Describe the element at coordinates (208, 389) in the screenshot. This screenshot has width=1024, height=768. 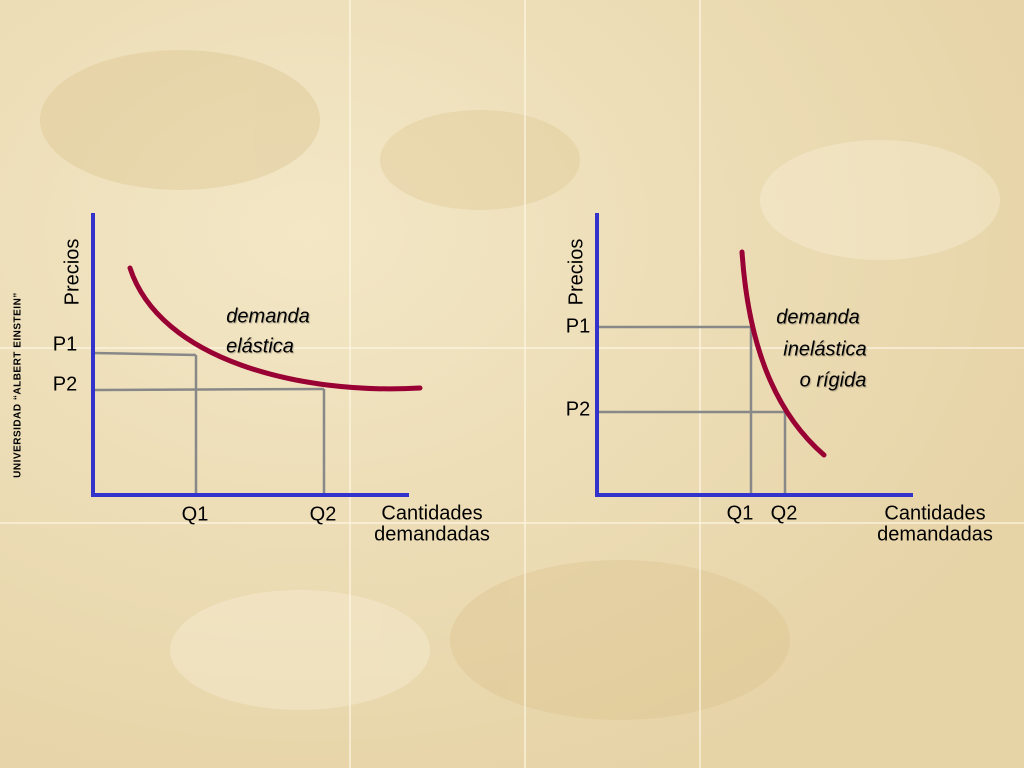
I see `guide-p2` at that location.